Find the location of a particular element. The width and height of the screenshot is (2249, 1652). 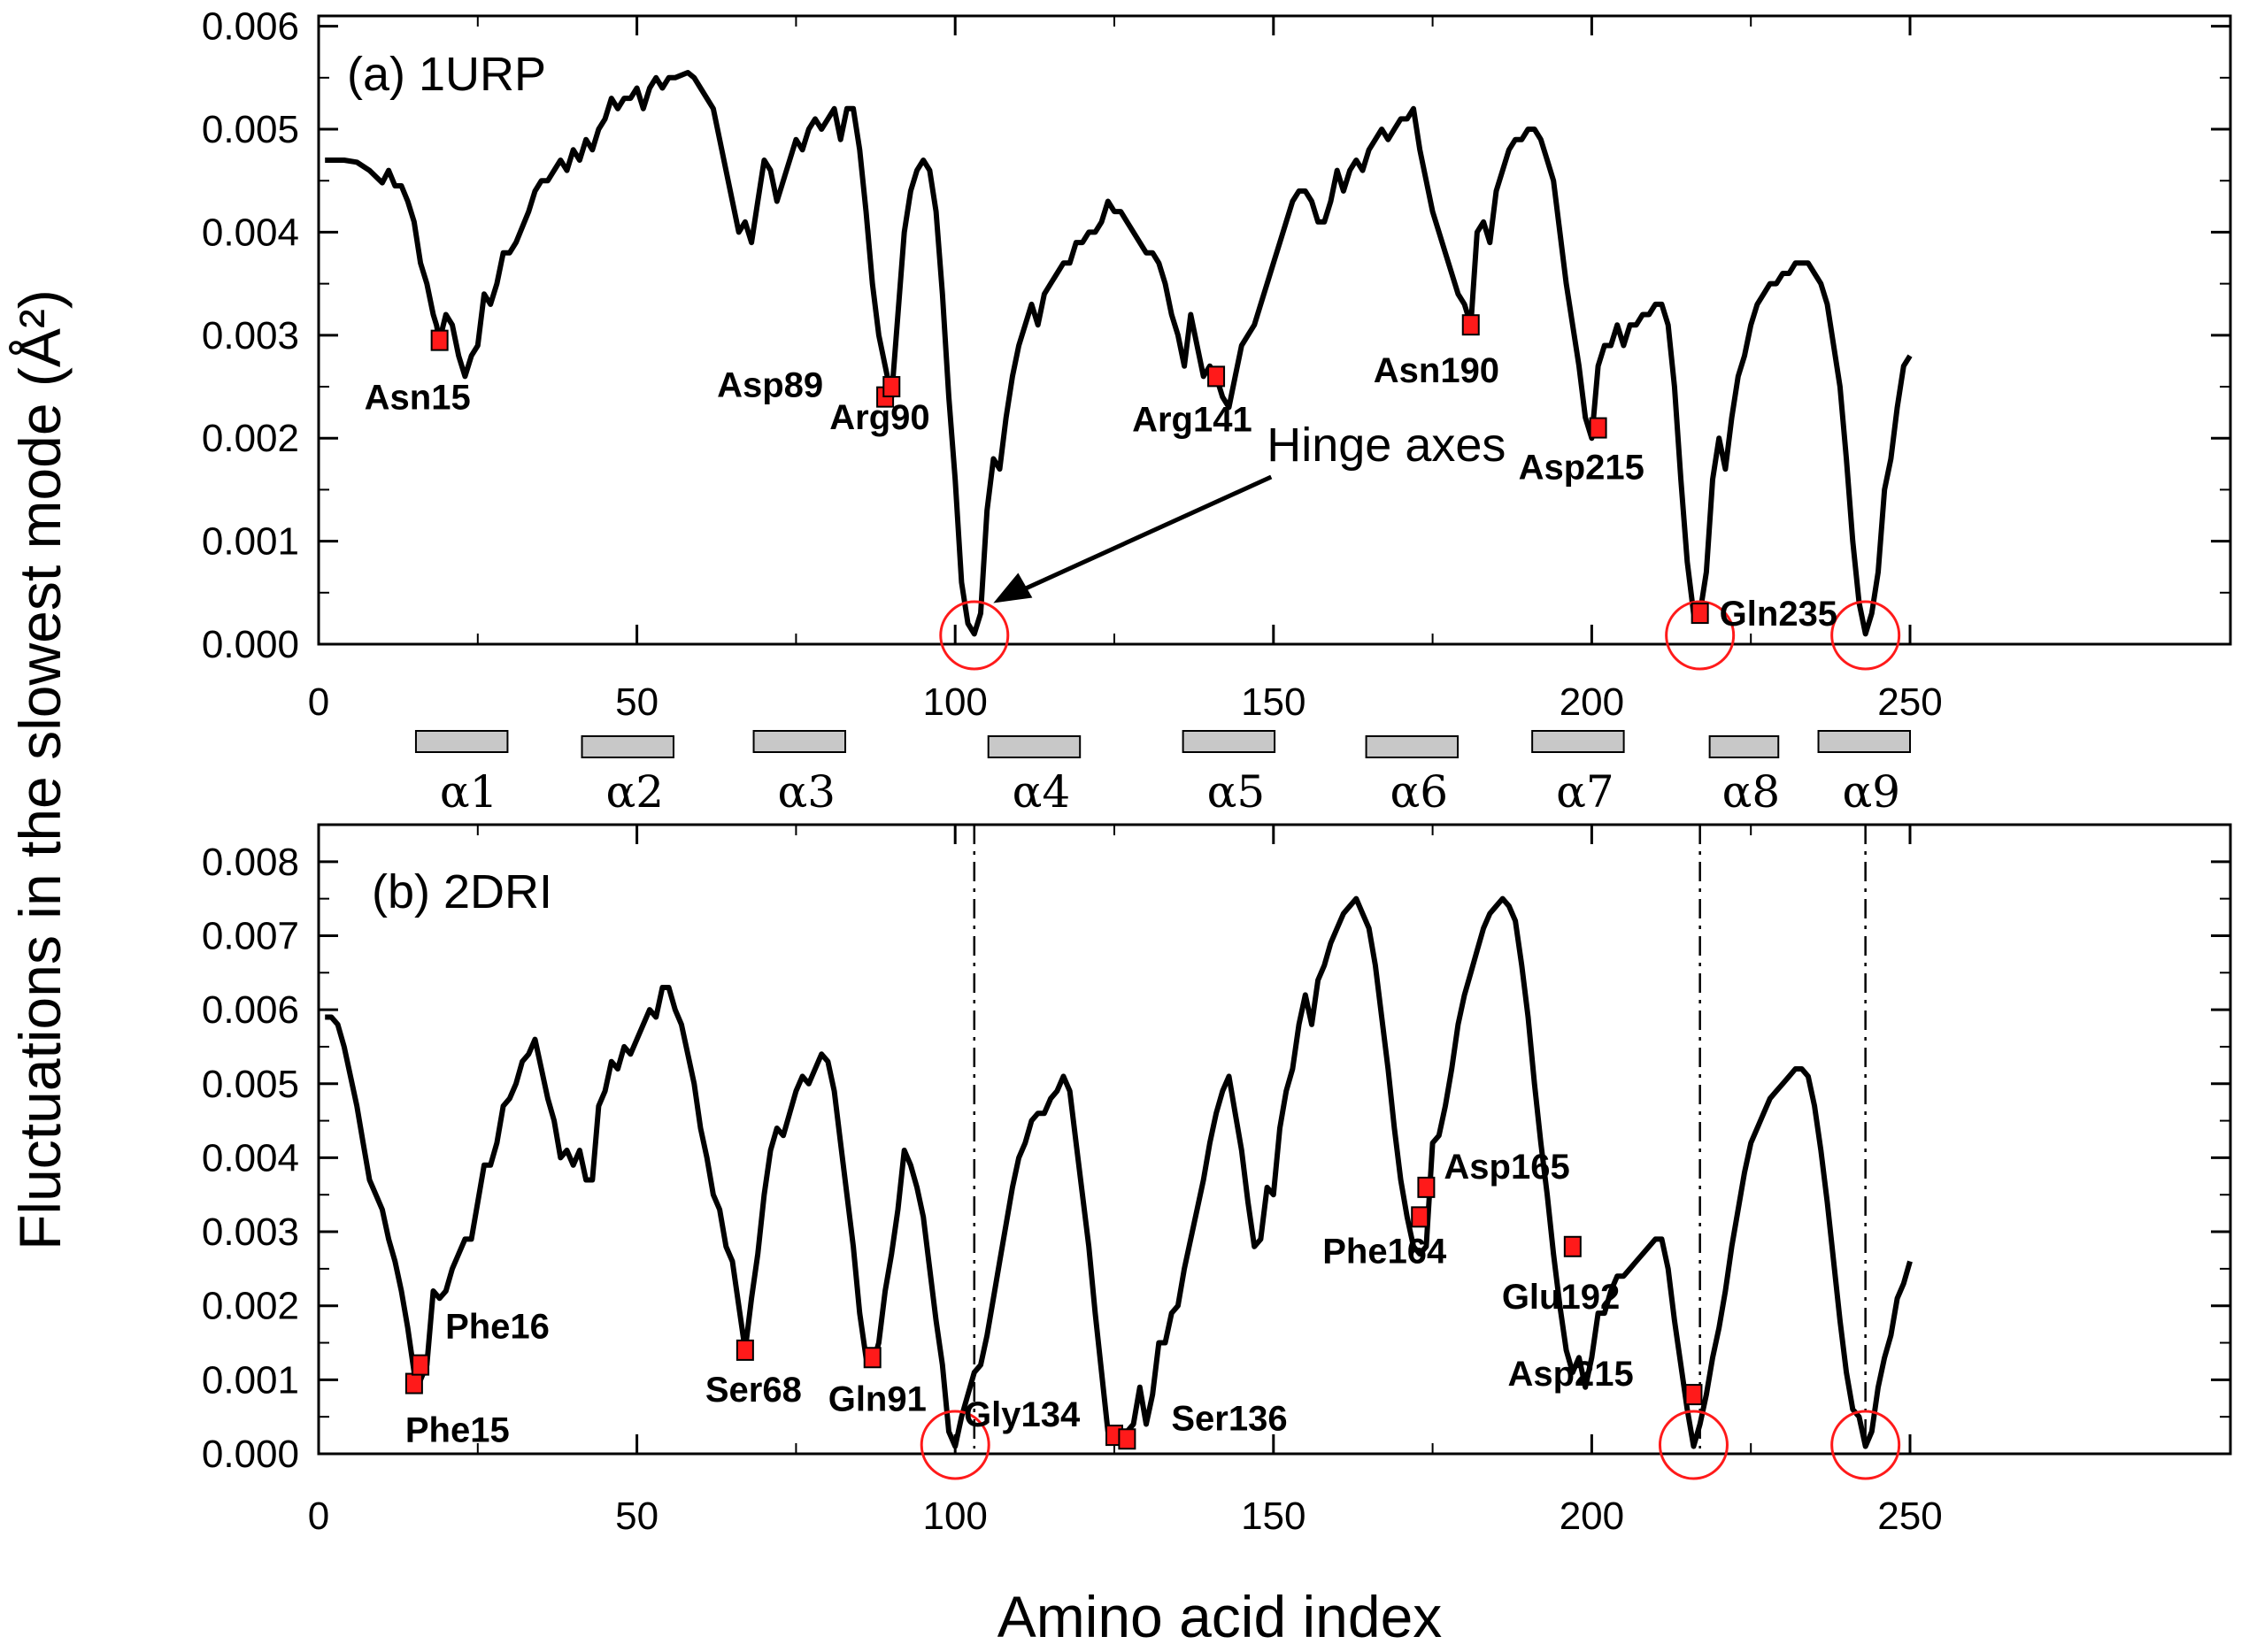

helix-label: α4 is located at coordinates (1042, 792).